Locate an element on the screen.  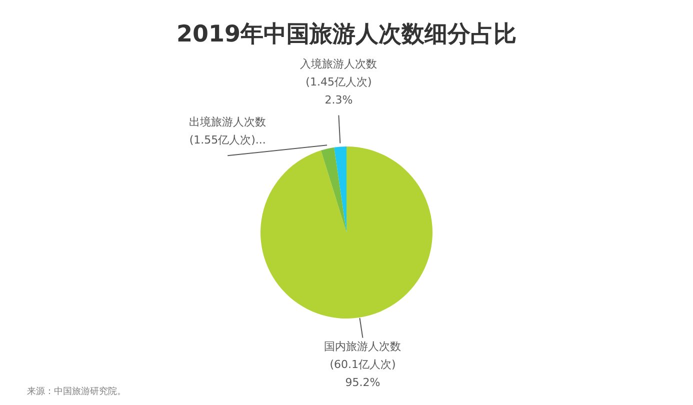
source-note: 来源：中国旅游研究院。 is located at coordinates (76, 391).